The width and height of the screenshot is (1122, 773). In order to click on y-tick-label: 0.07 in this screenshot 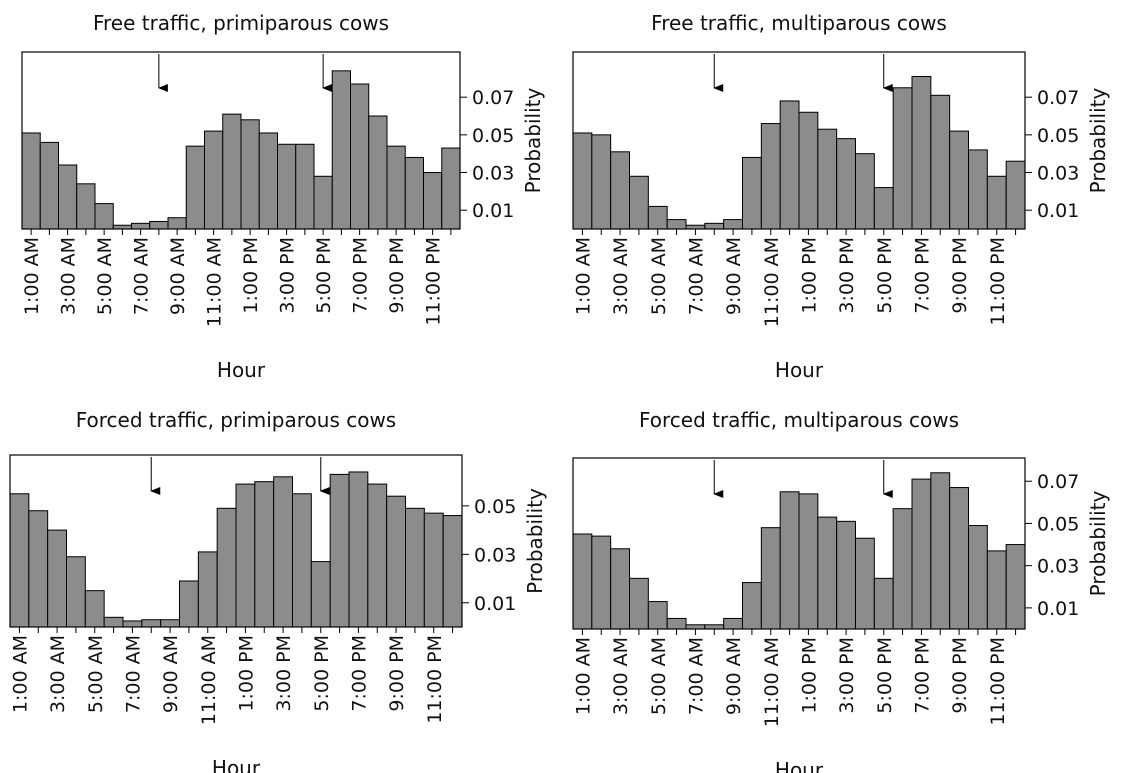, I will do `click(1058, 98)`.